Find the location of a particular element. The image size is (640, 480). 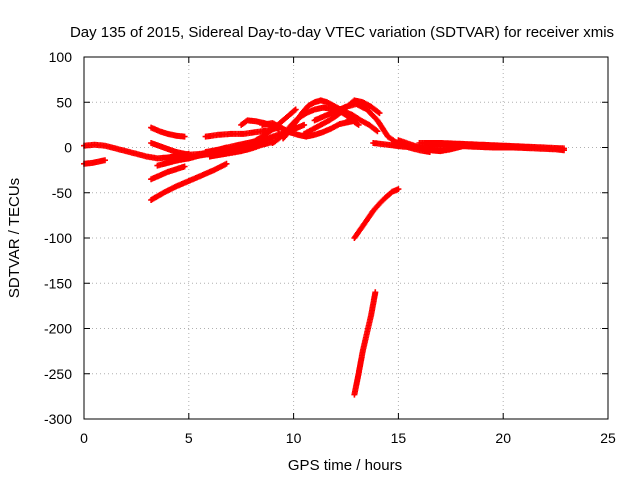

x-axis-label: GPS time / hours is located at coordinates (345, 465).